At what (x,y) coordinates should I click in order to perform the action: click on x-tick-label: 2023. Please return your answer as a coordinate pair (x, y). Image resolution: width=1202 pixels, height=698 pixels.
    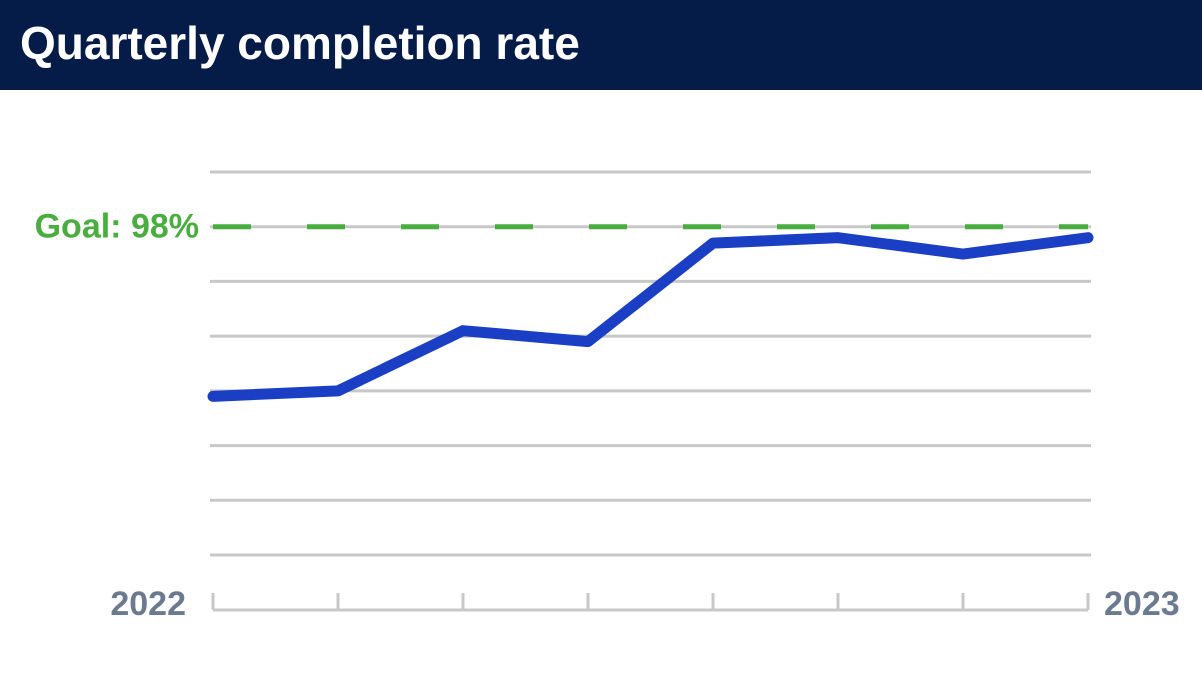
    Looking at the image, I should click on (1142, 604).